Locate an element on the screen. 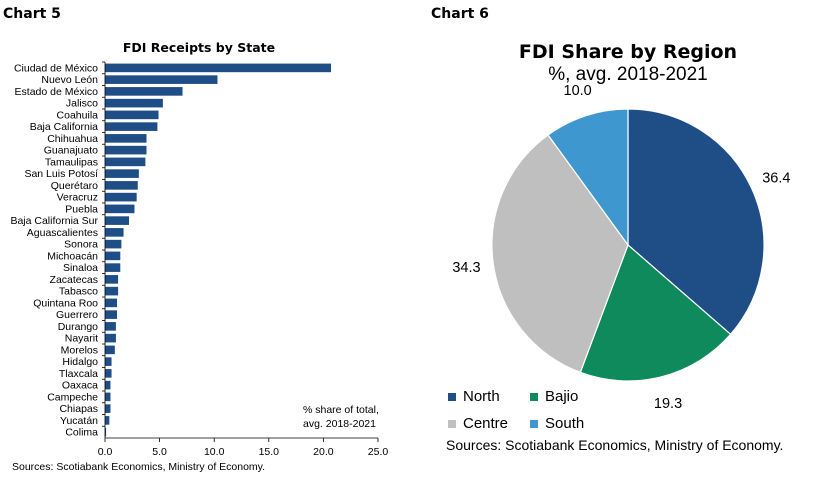 The height and width of the screenshot is (483, 828). category-label: Coahuila is located at coordinates (78, 115).